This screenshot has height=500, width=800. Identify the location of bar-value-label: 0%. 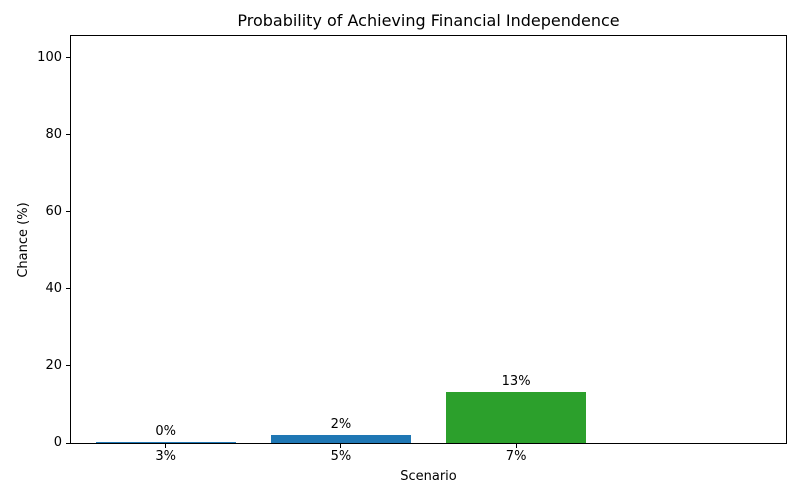
(165, 431).